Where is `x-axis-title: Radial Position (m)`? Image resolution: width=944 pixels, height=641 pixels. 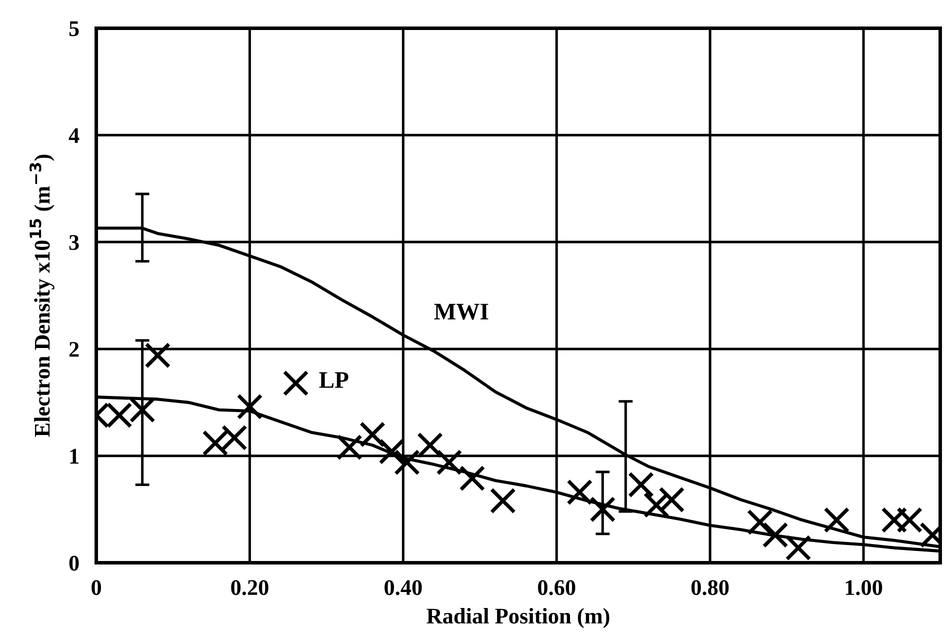 x-axis-title: Radial Position (m) is located at coordinates (518, 618).